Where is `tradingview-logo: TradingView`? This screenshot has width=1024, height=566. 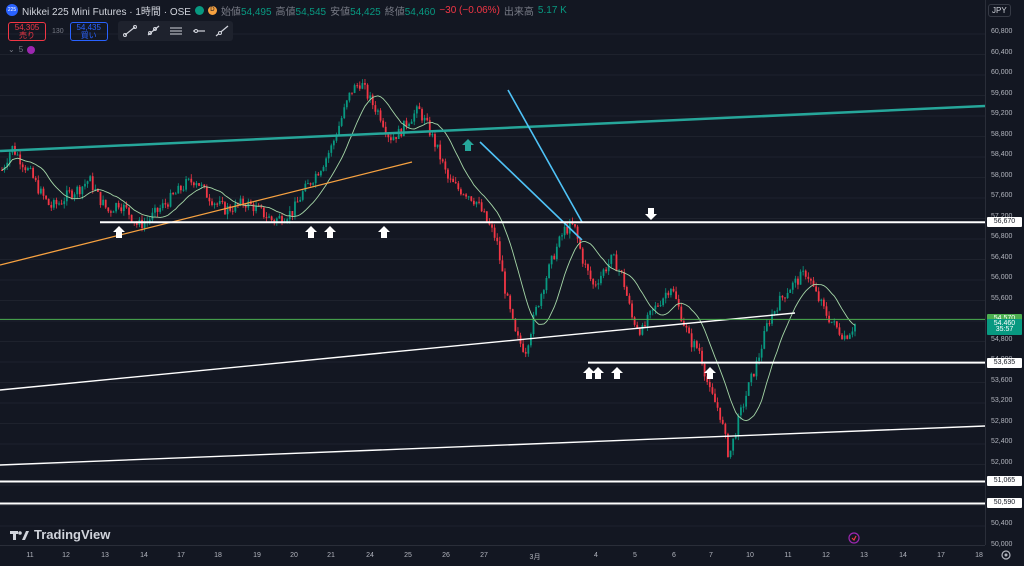 tradingview-logo: TradingView is located at coordinates (60, 534).